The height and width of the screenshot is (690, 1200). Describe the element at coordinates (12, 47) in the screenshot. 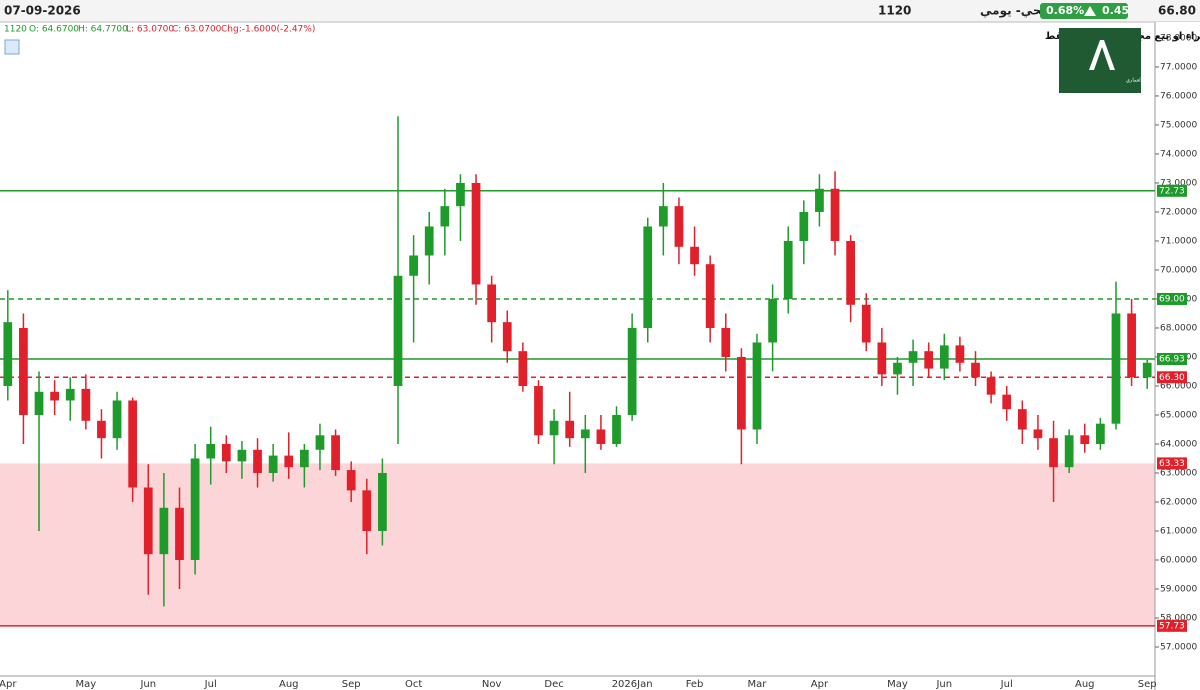

I see `indicator-icon` at that location.